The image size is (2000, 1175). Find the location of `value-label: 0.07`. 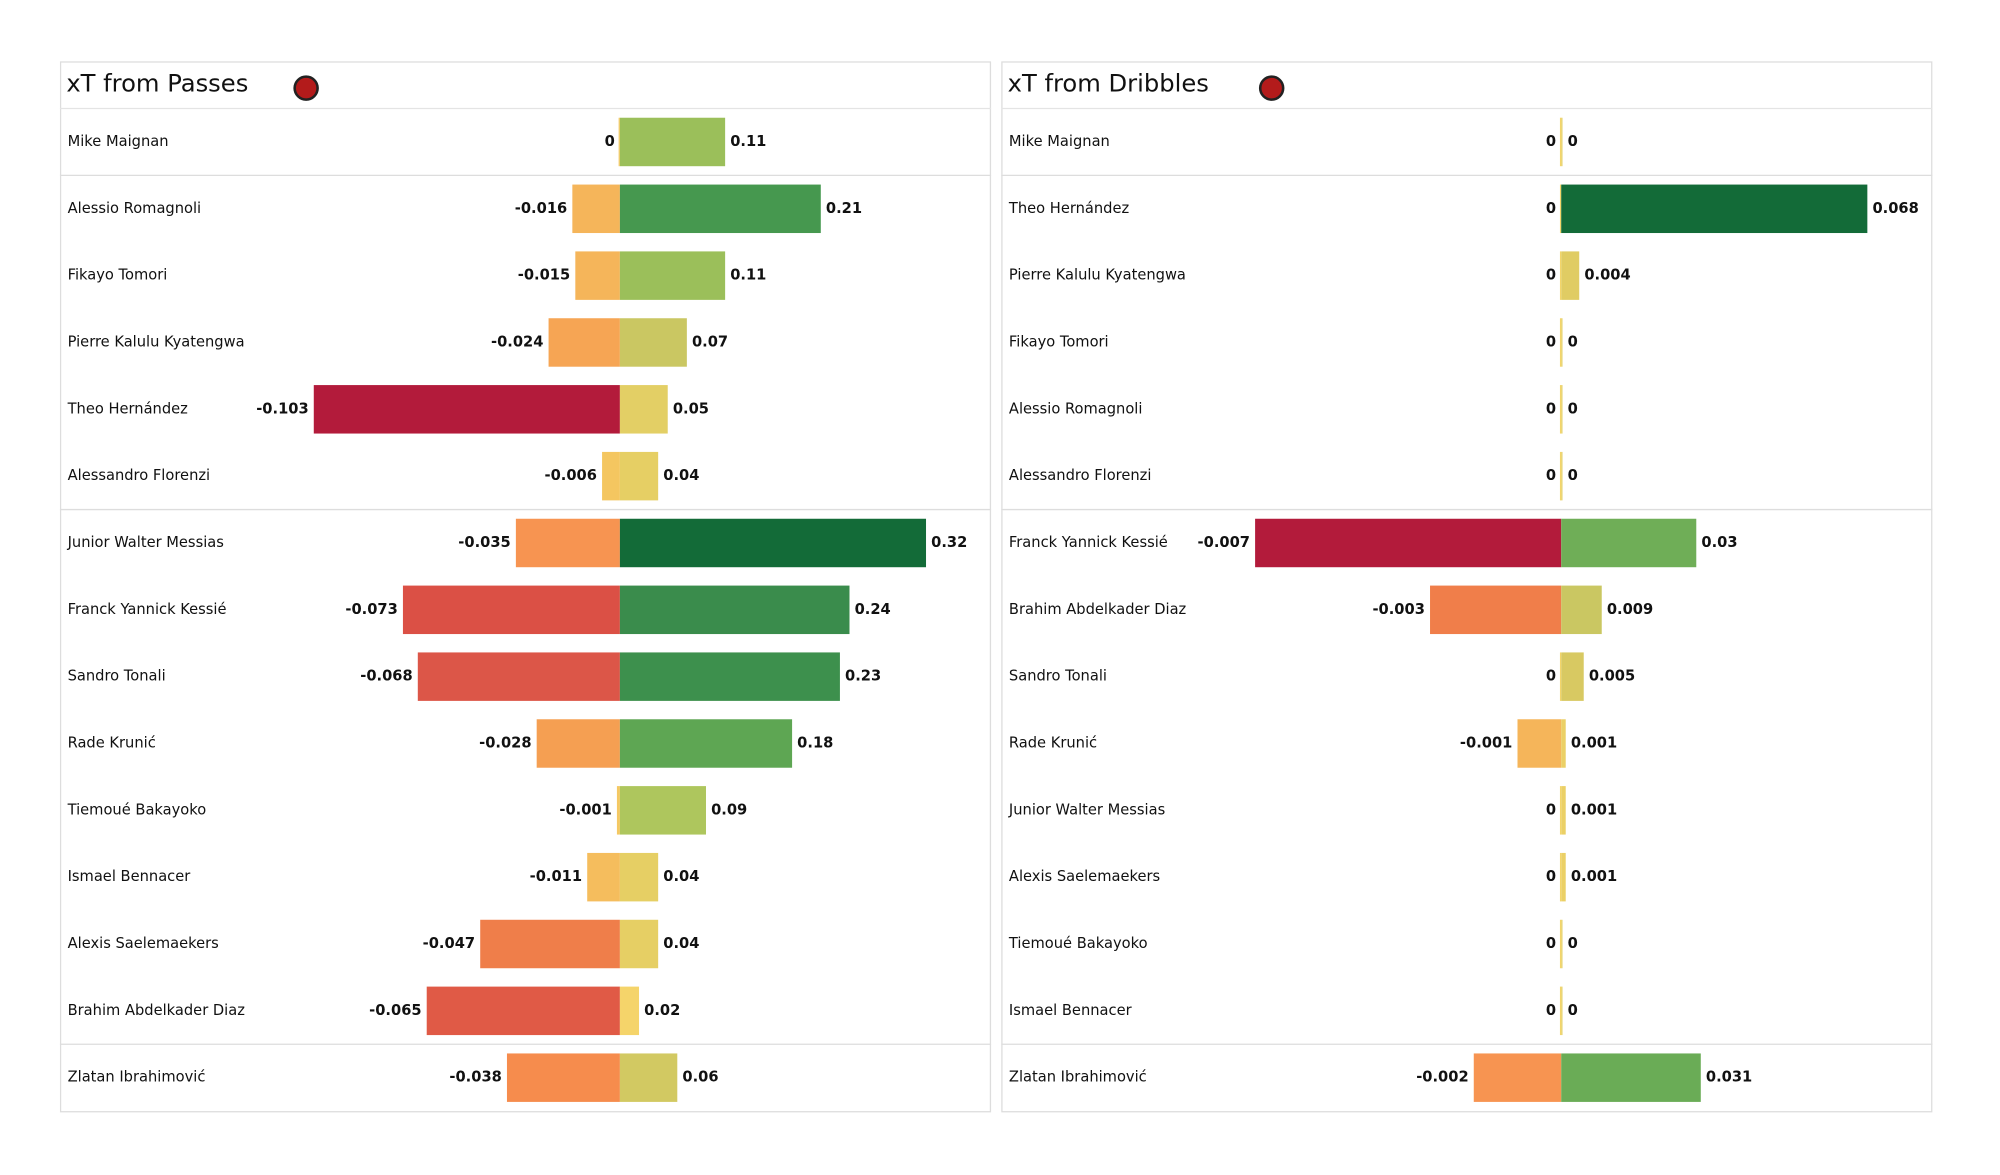

value-label: 0.07 is located at coordinates (710, 341).